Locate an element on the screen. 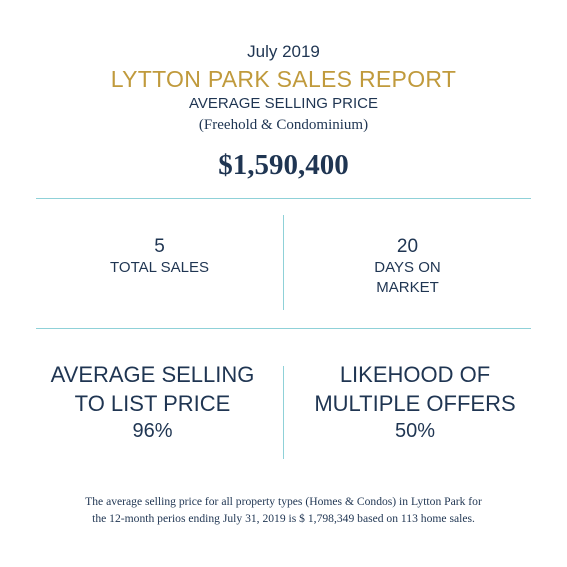 This screenshot has width=567, height=567. report-subtitle: AVERAGE SELLING PRICE is located at coordinates (283, 103).